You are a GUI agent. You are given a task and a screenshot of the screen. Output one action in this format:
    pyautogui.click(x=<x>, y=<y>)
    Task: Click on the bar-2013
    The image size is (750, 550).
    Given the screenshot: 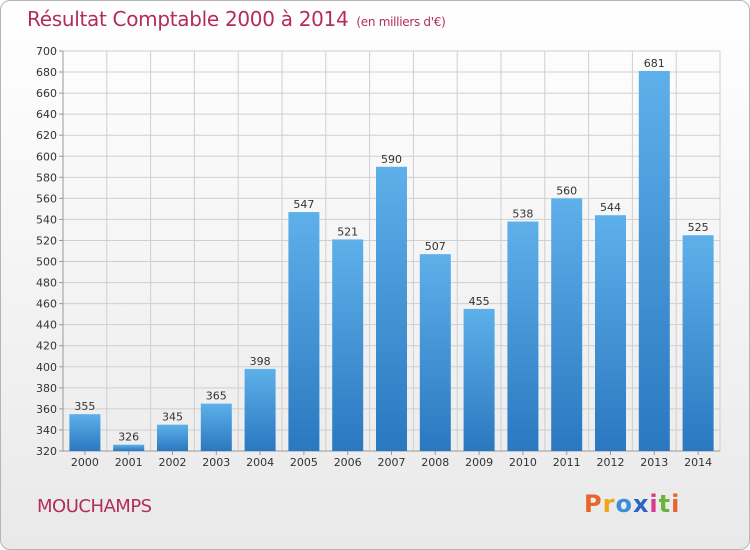 What is the action you would take?
    pyautogui.click(x=654, y=261)
    